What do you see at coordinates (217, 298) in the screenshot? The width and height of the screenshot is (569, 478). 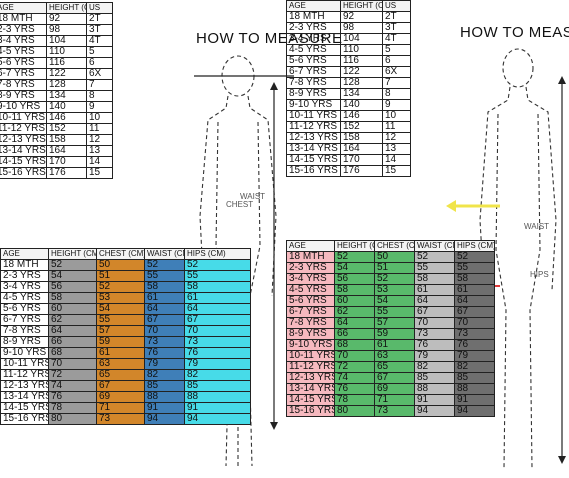 I see `table-cell: 61` at bounding box center [217, 298].